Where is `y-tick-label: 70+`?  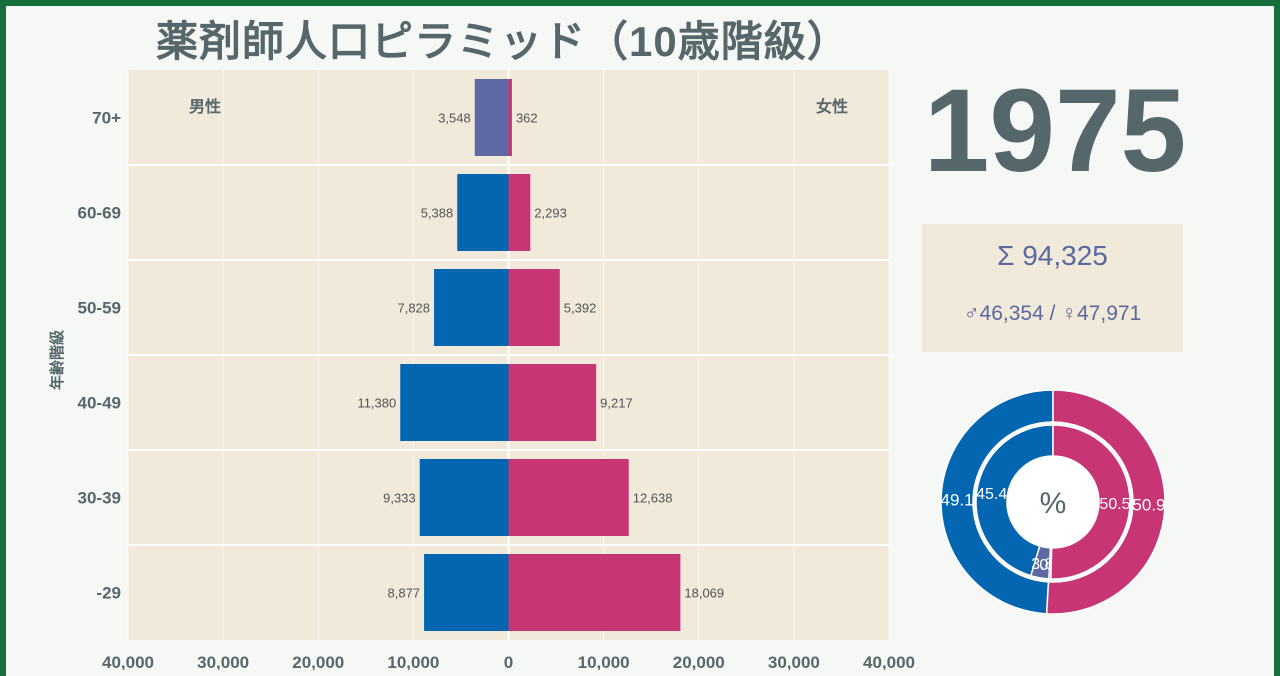 y-tick-label: 70+ is located at coordinates (106, 118).